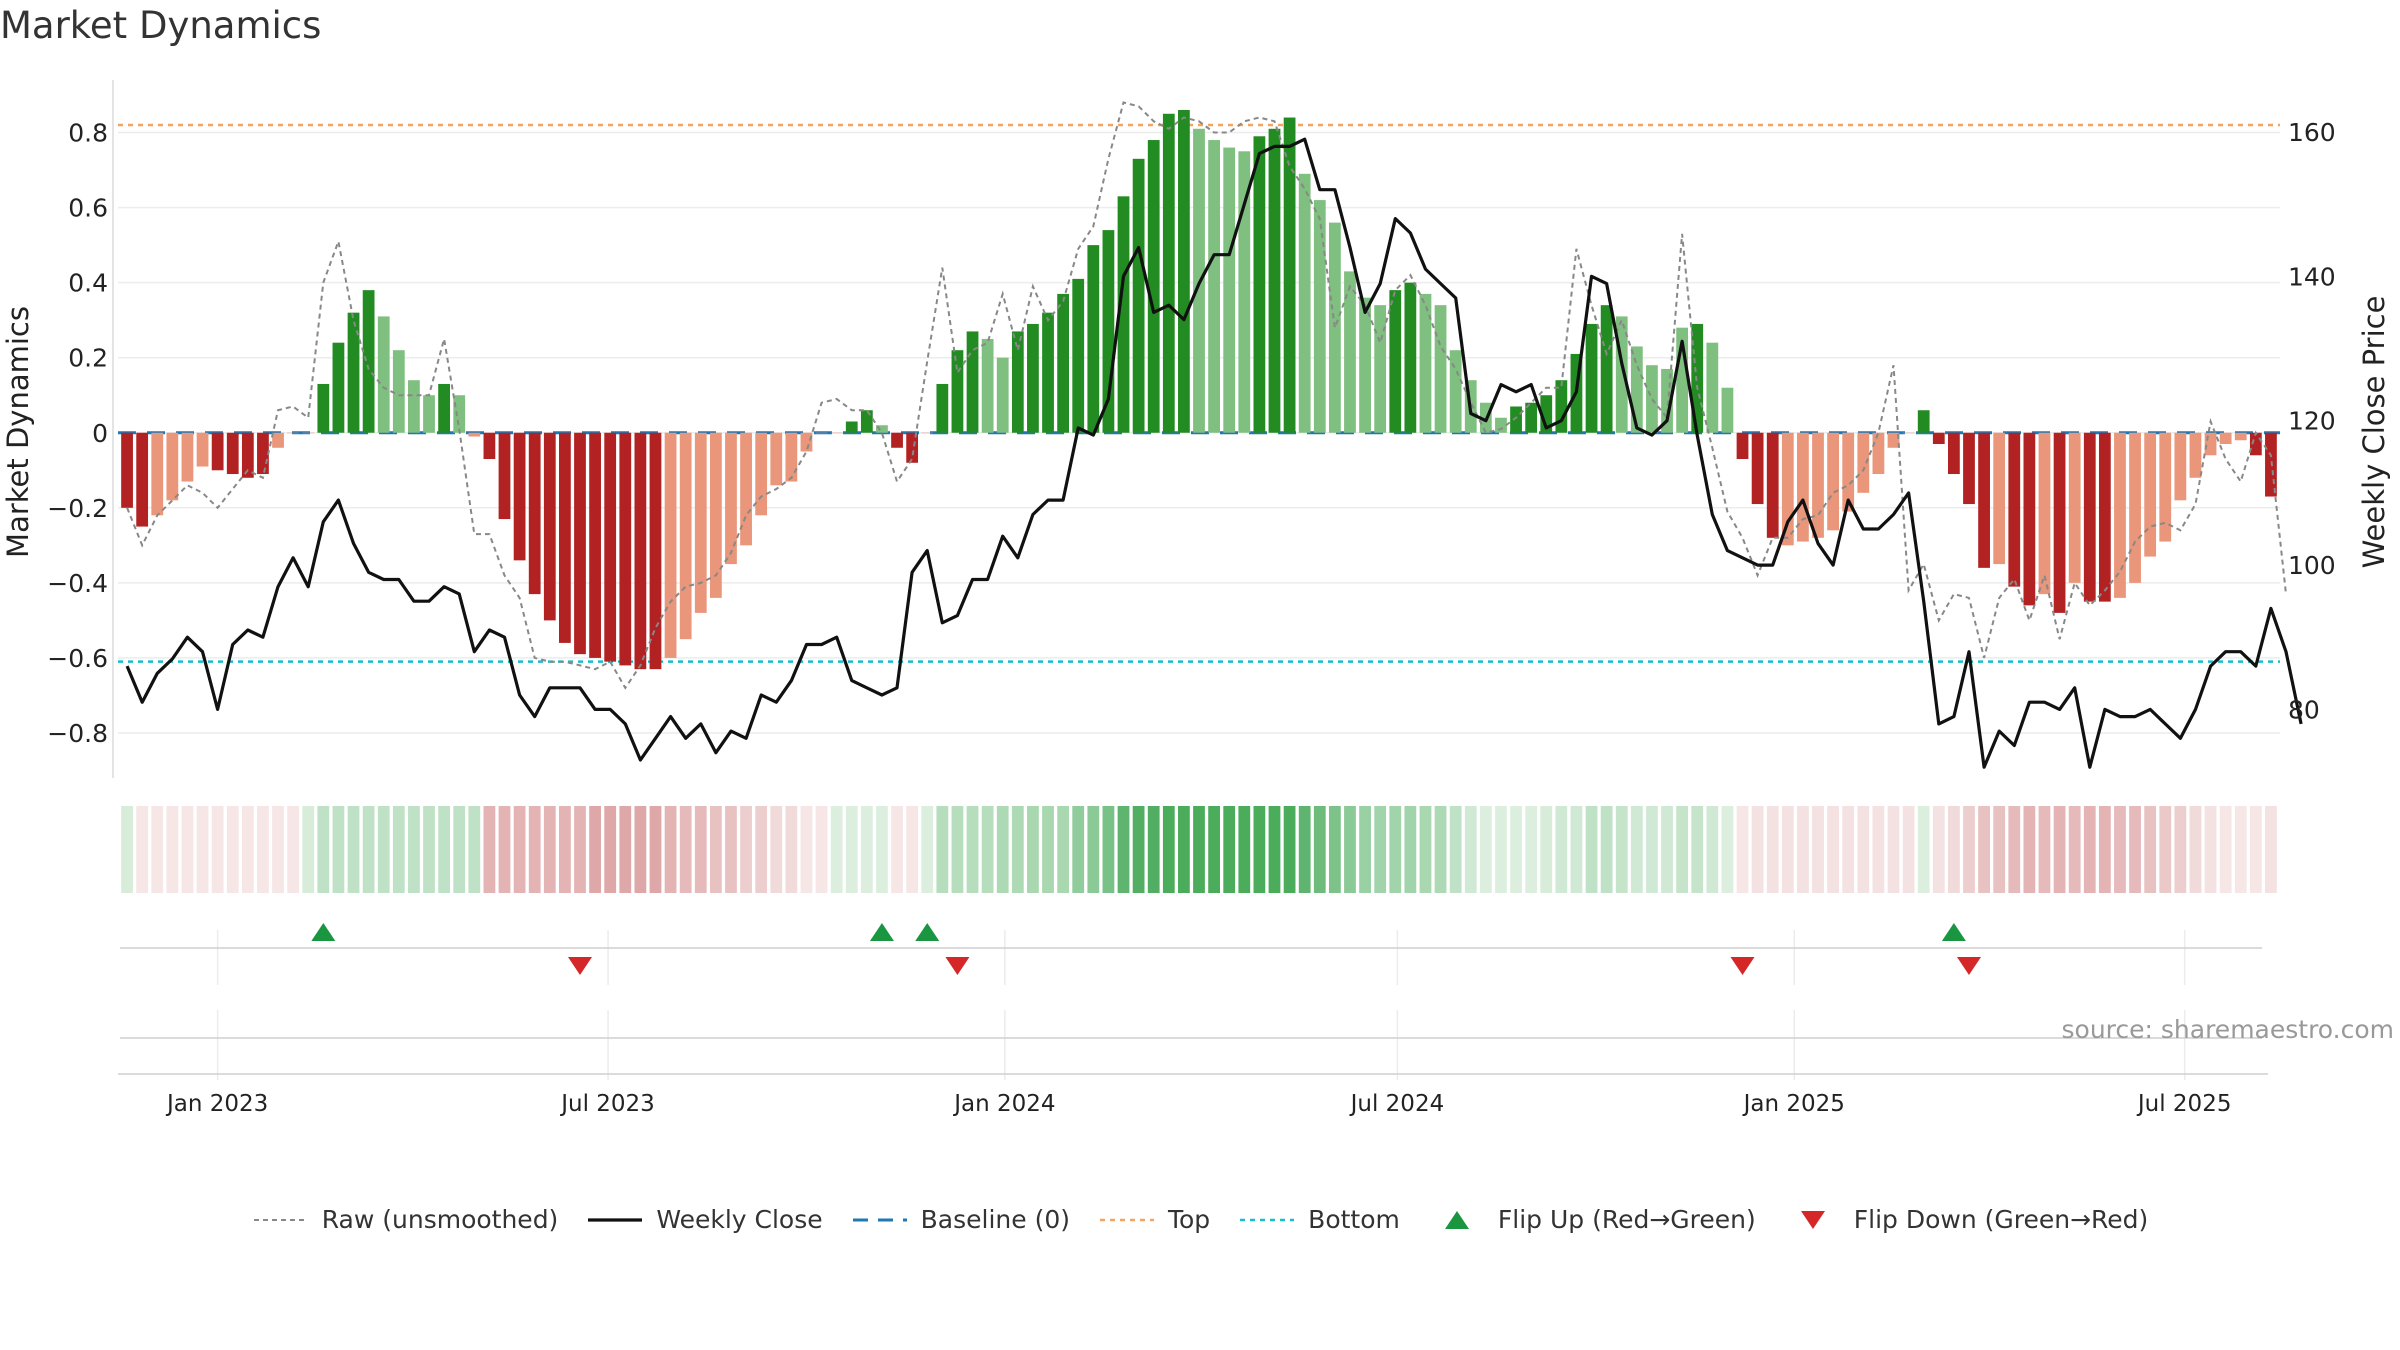  I want to click on x-tick-label: Jul 2023, so click(607, 1104).